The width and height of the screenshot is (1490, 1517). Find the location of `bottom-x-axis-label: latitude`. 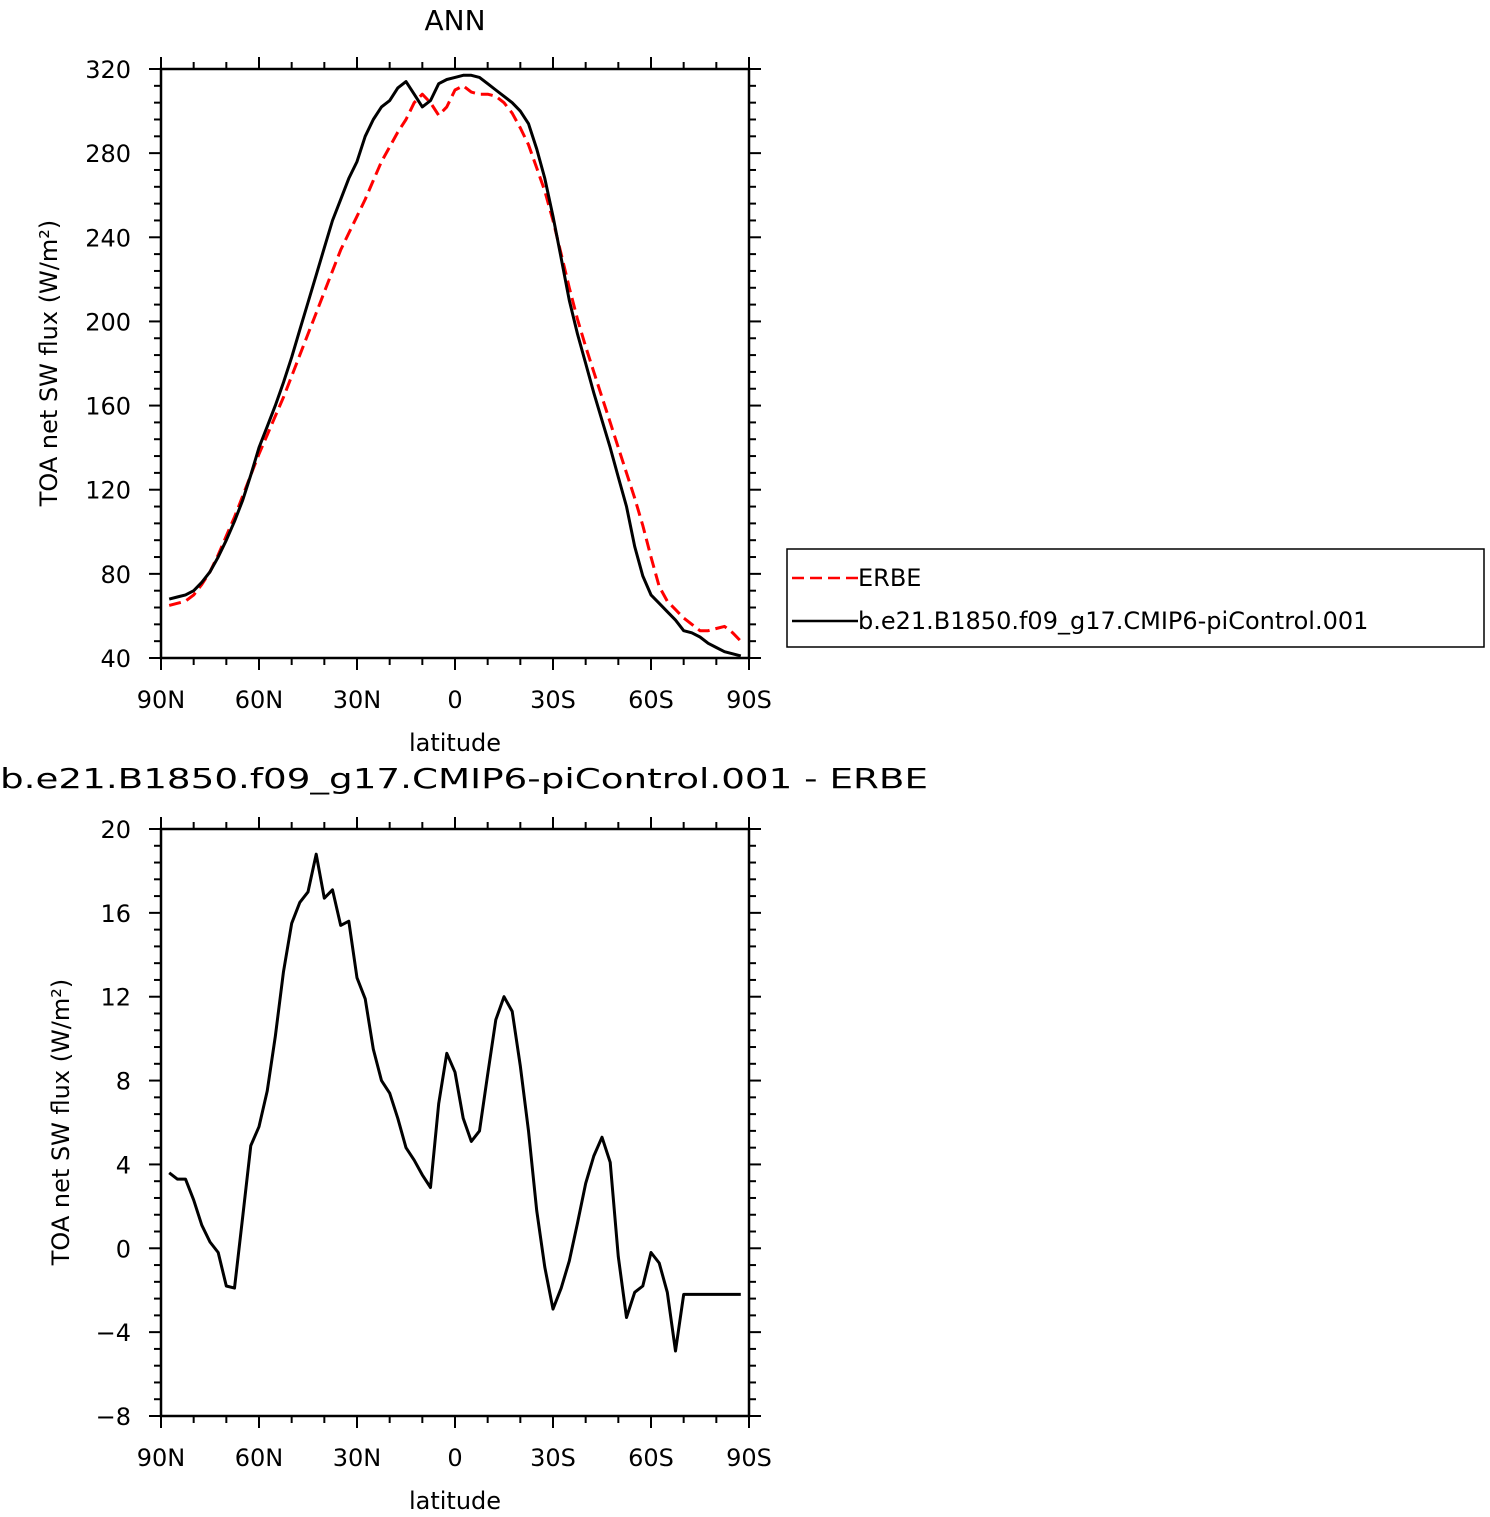

bottom-x-axis-label: latitude is located at coordinates (455, 1501).